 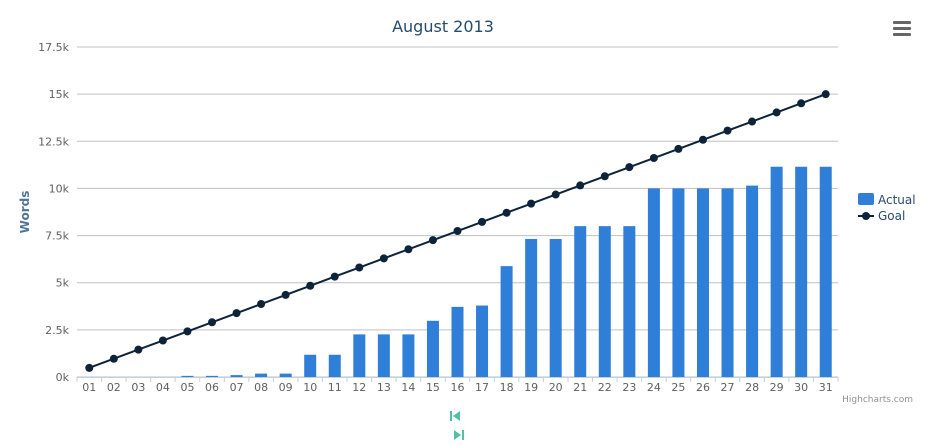 I want to click on chart-title: August 2013, so click(x=443, y=26).